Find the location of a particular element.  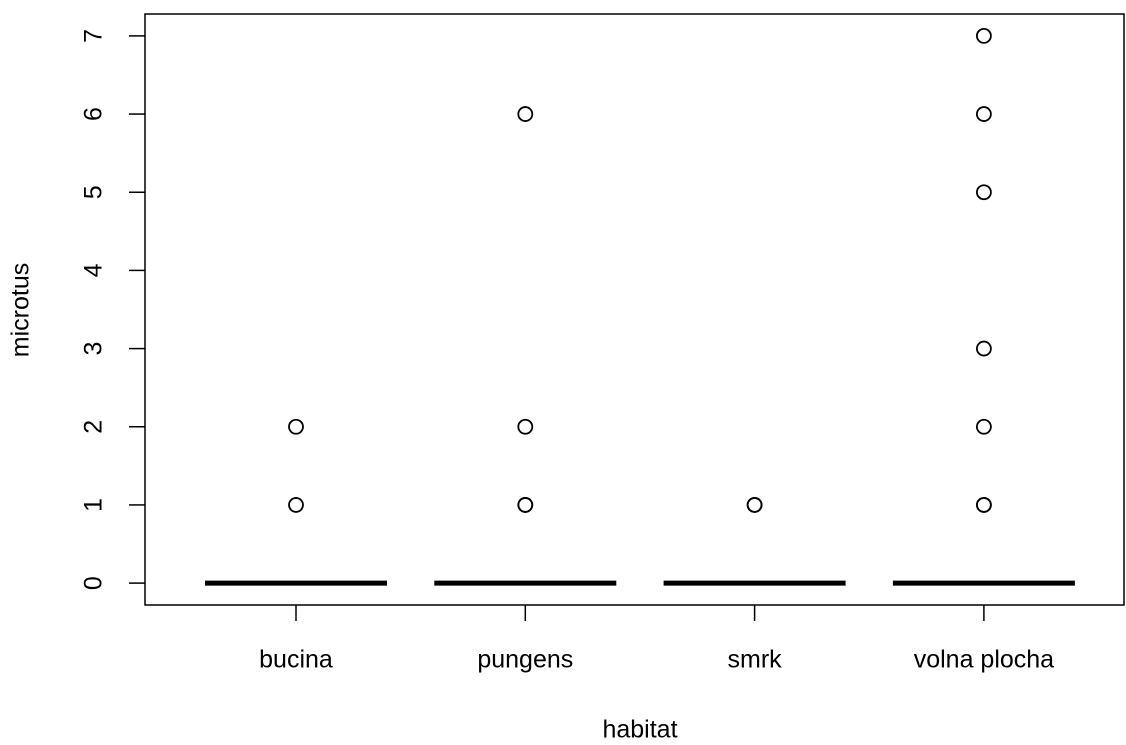

x-tick-label: pungens is located at coordinates (525, 660).